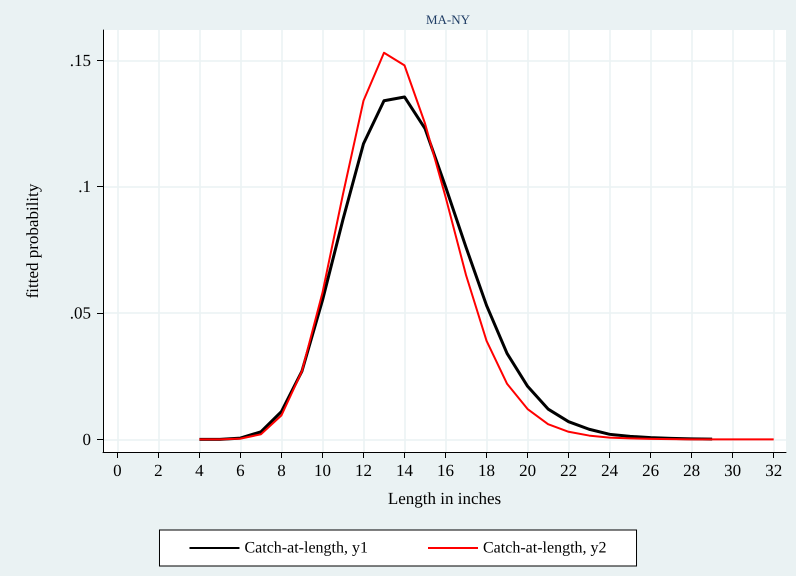  I want to click on legend-label: Catch-at-length, y1, so click(306, 548).